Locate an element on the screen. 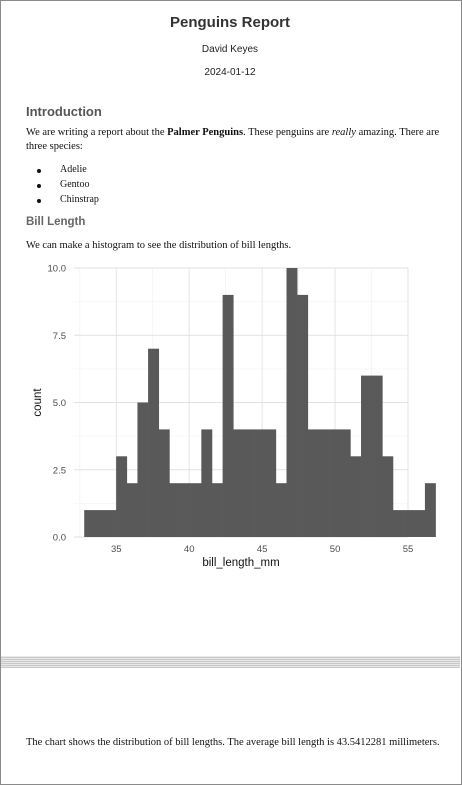 This screenshot has height=785, width=462. report-title: Penguins Report is located at coordinates (229, 22).